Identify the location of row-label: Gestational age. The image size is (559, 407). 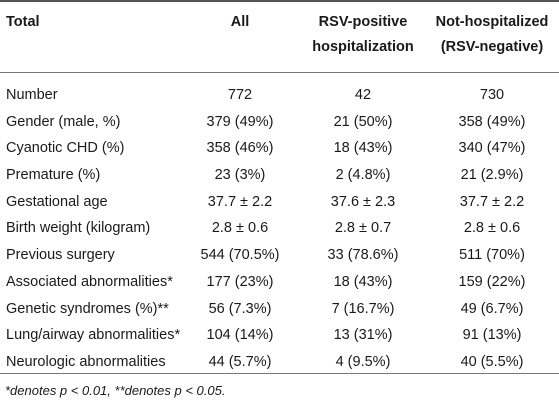
(57, 201).